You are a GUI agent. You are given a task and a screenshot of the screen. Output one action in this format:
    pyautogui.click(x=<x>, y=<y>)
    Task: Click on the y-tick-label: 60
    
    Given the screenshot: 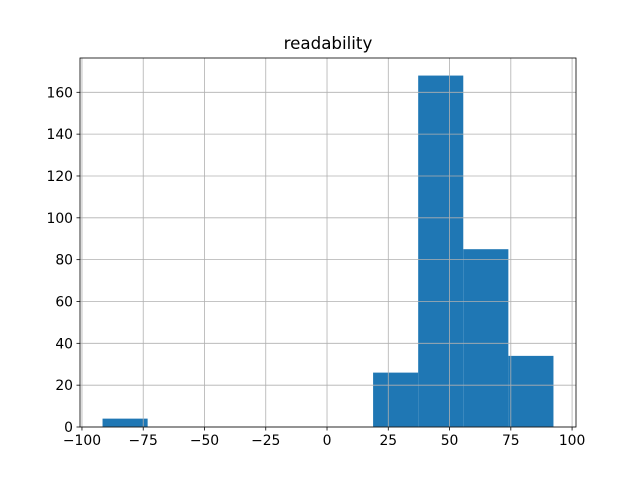 What is the action you would take?
    pyautogui.click(x=64, y=302)
    